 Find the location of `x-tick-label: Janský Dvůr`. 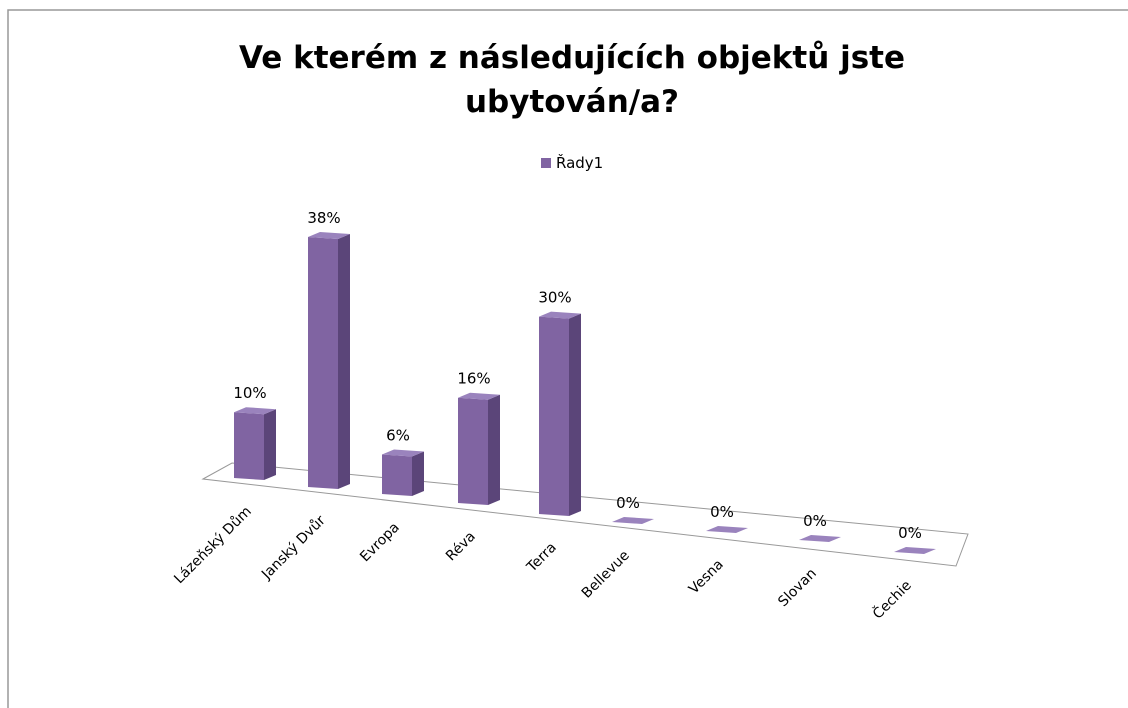

x-tick-label: Janský Dvůr is located at coordinates (293, 547).